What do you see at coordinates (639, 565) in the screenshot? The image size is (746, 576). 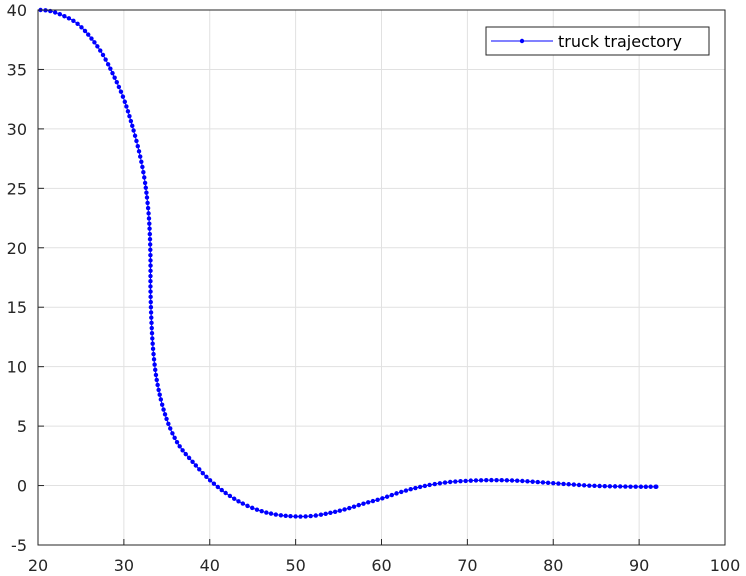 I see `x-tick-label: 90` at bounding box center [639, 565].